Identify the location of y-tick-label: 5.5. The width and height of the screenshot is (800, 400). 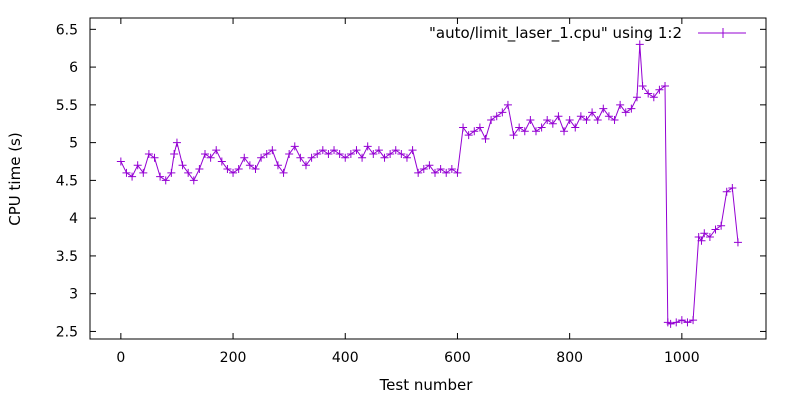
(67, 106).